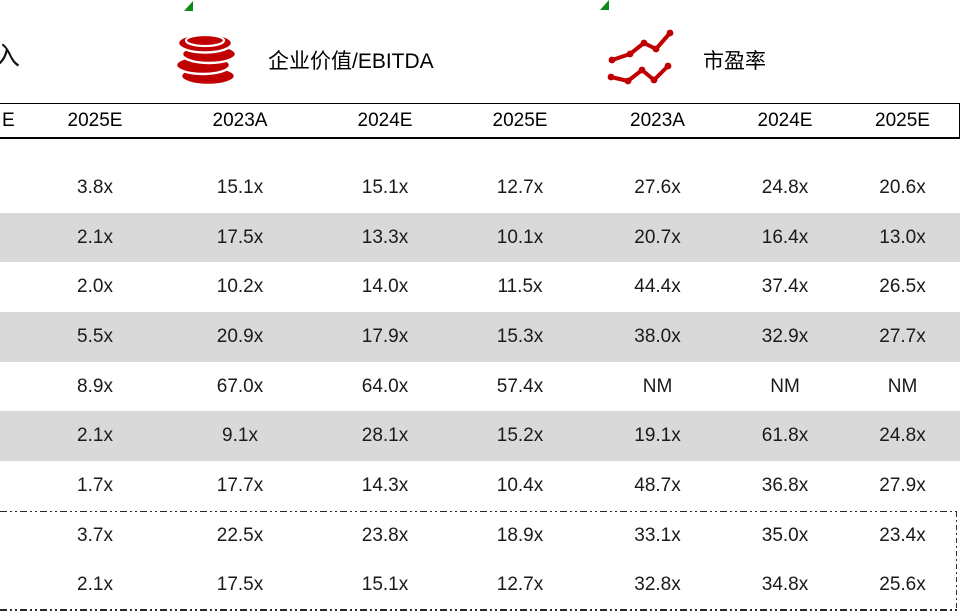 The image size is (960, 612). Describe the element at coordinates (520, 336) in the screenshot. I see `table-cell: 15.3x` at that location.